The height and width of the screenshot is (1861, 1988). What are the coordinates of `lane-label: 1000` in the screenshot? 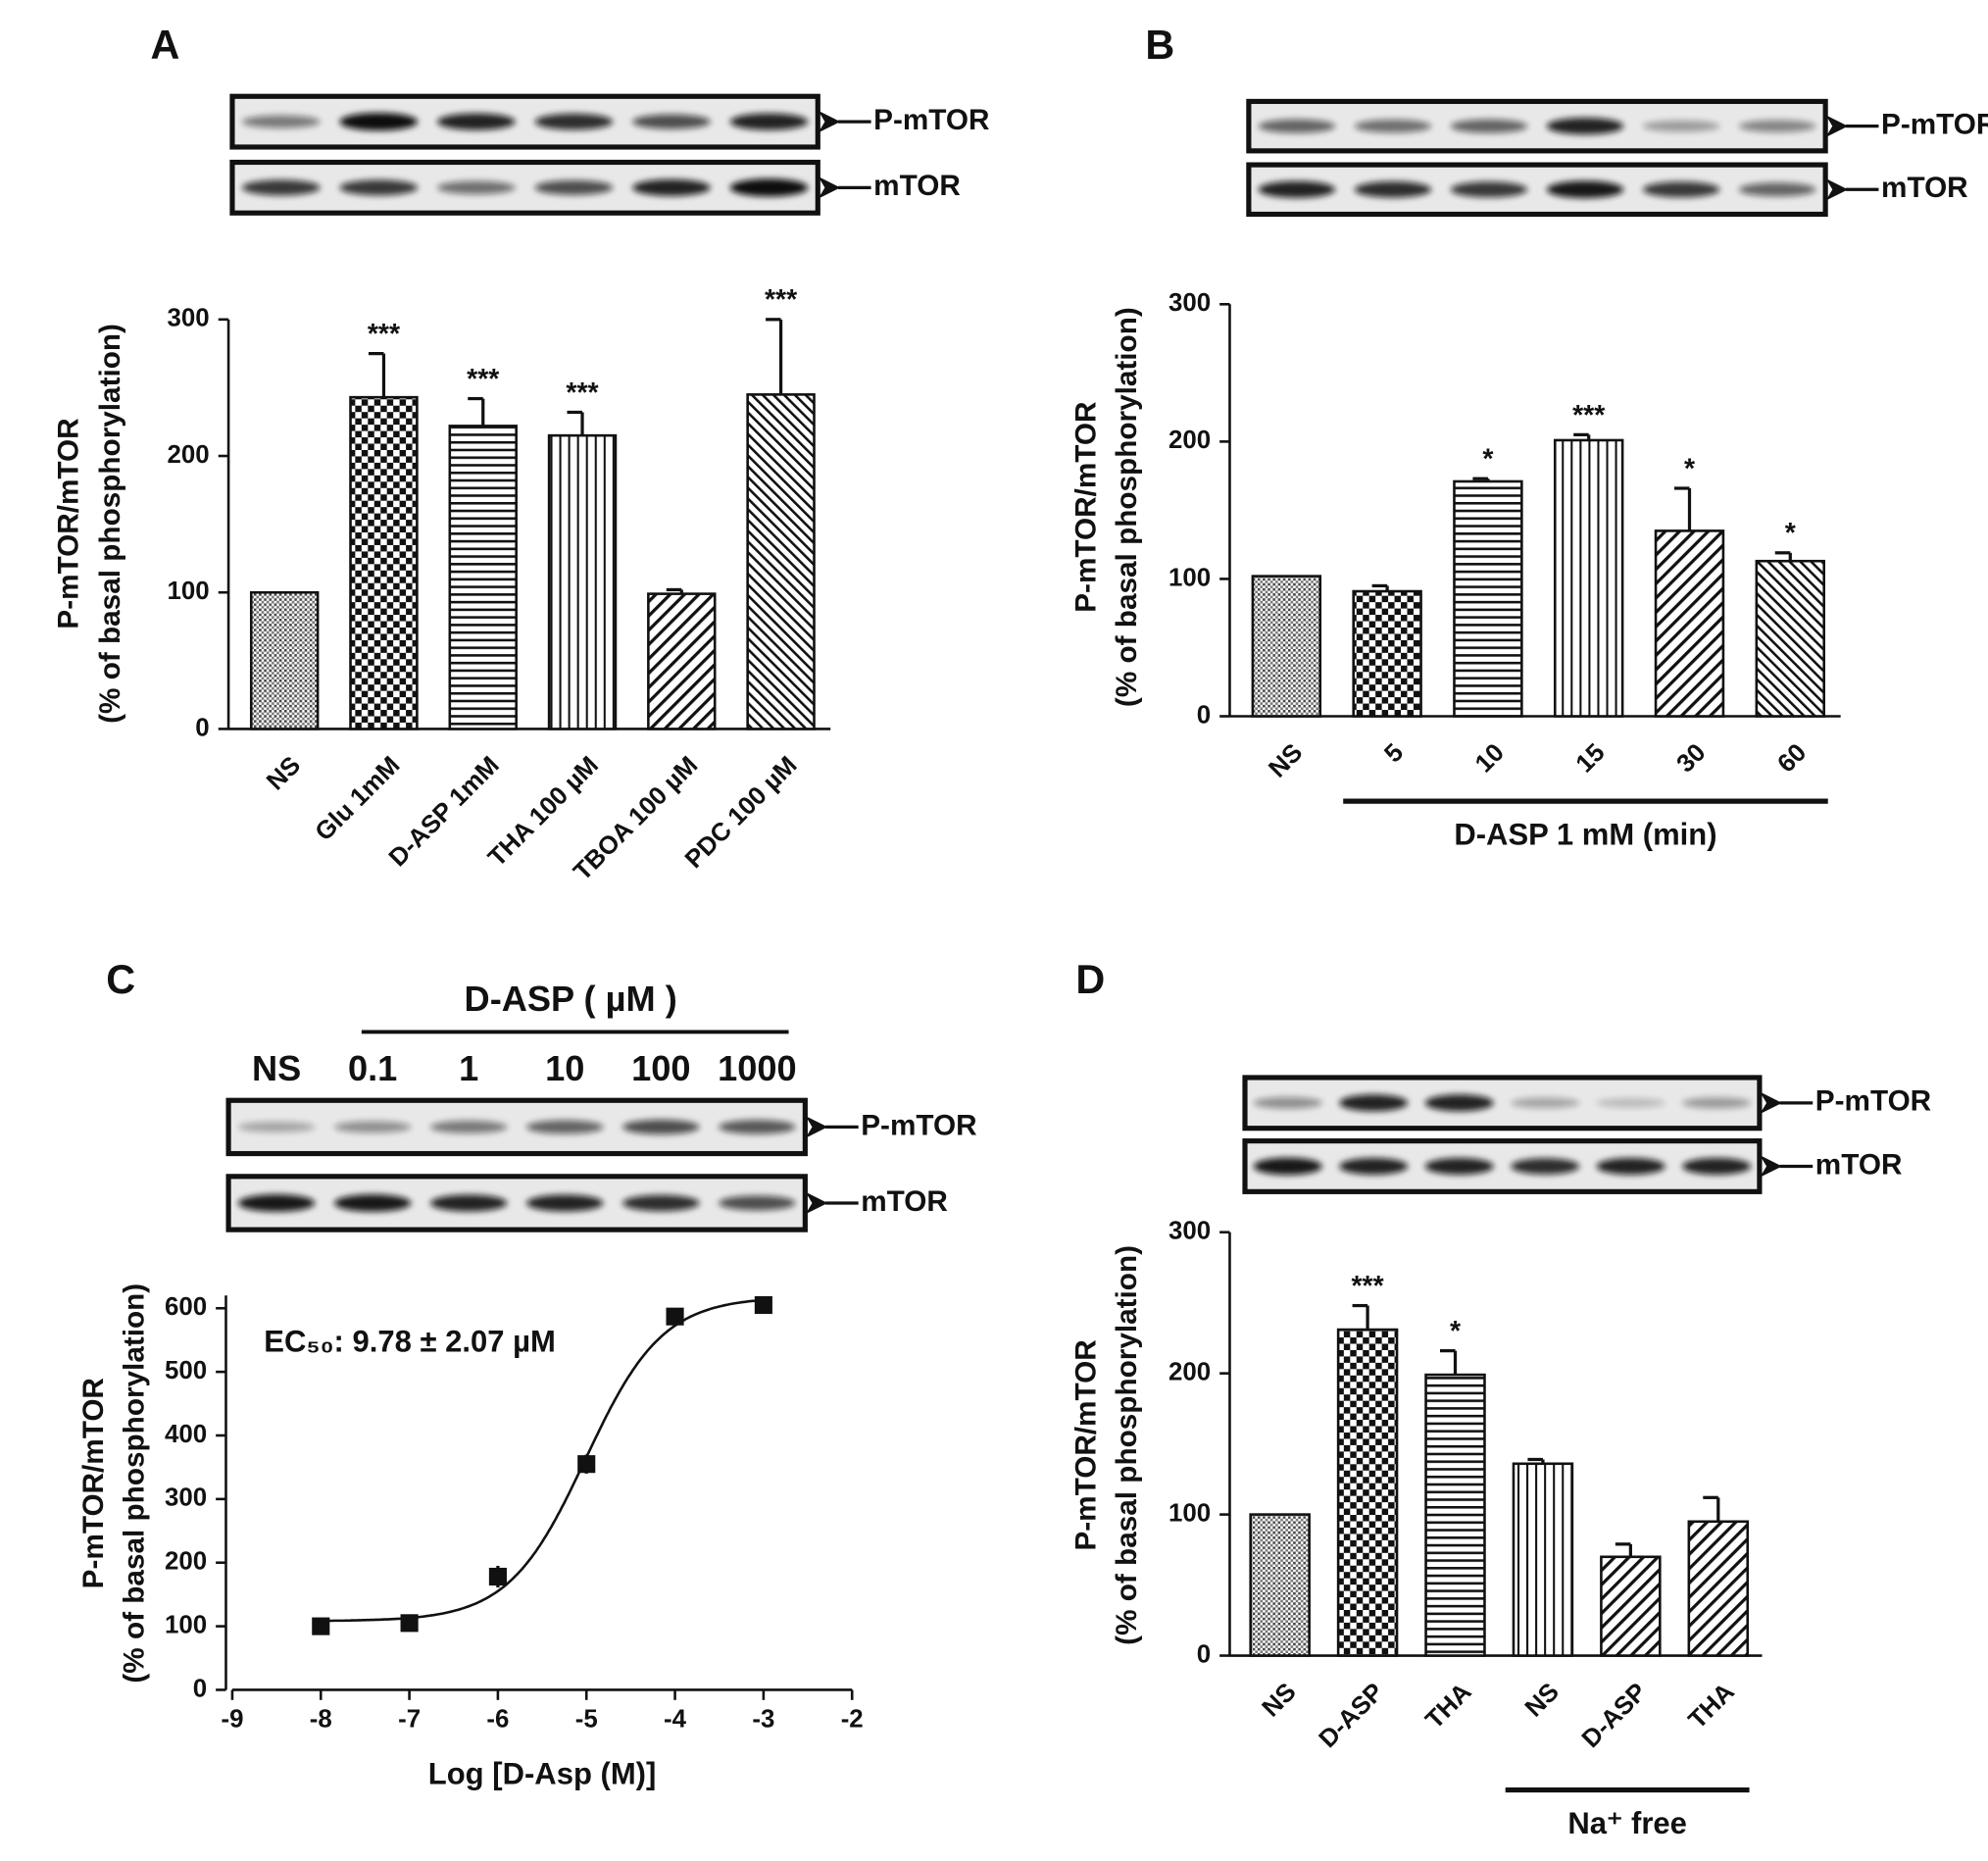 It's located at (757, 1068).